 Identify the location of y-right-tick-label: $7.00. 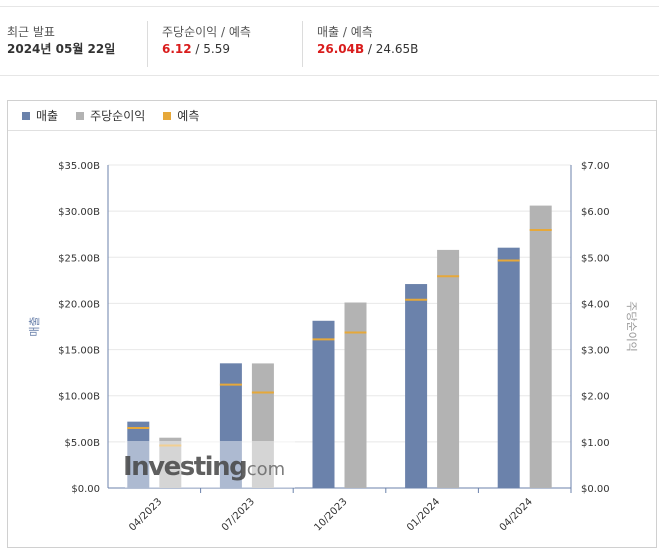
(595, 166).